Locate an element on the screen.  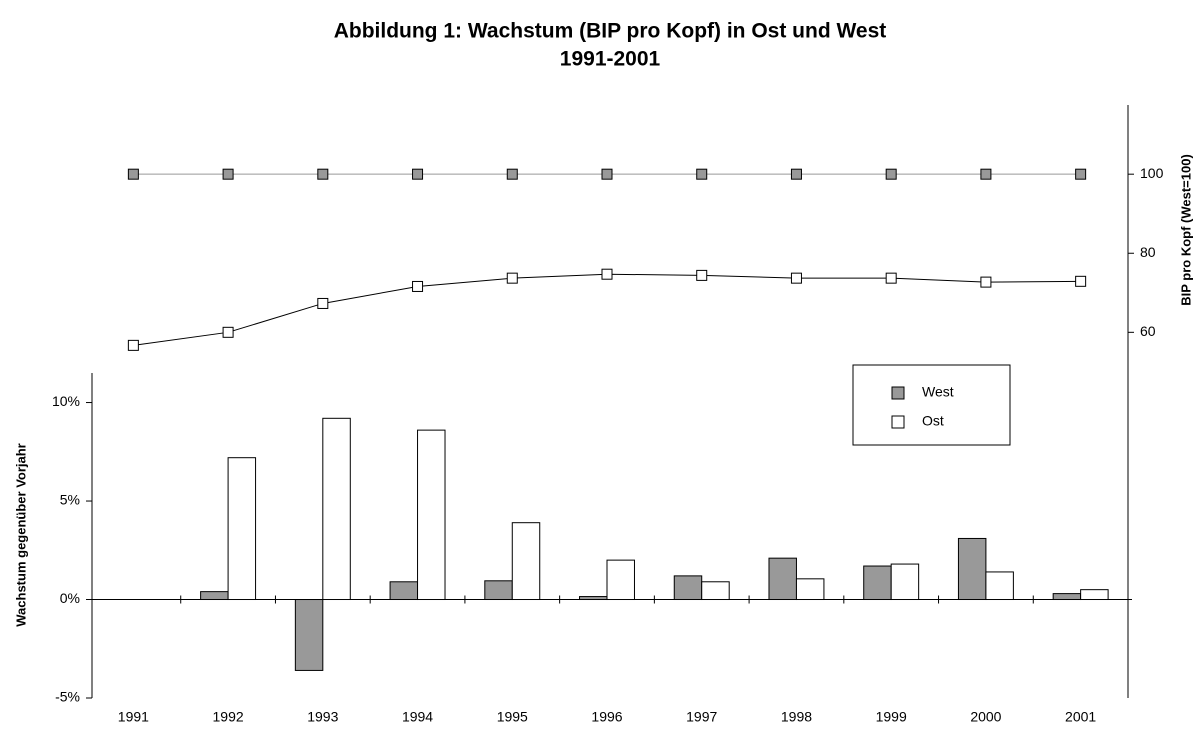
line is located at coordinates (607, 309).